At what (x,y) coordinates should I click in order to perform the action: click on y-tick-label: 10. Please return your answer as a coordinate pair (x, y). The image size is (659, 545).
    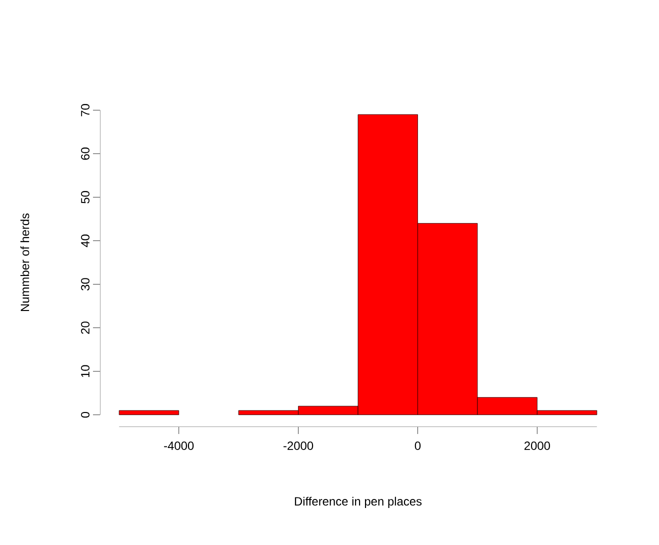
    Looking at the image, I should click on (85, 371).